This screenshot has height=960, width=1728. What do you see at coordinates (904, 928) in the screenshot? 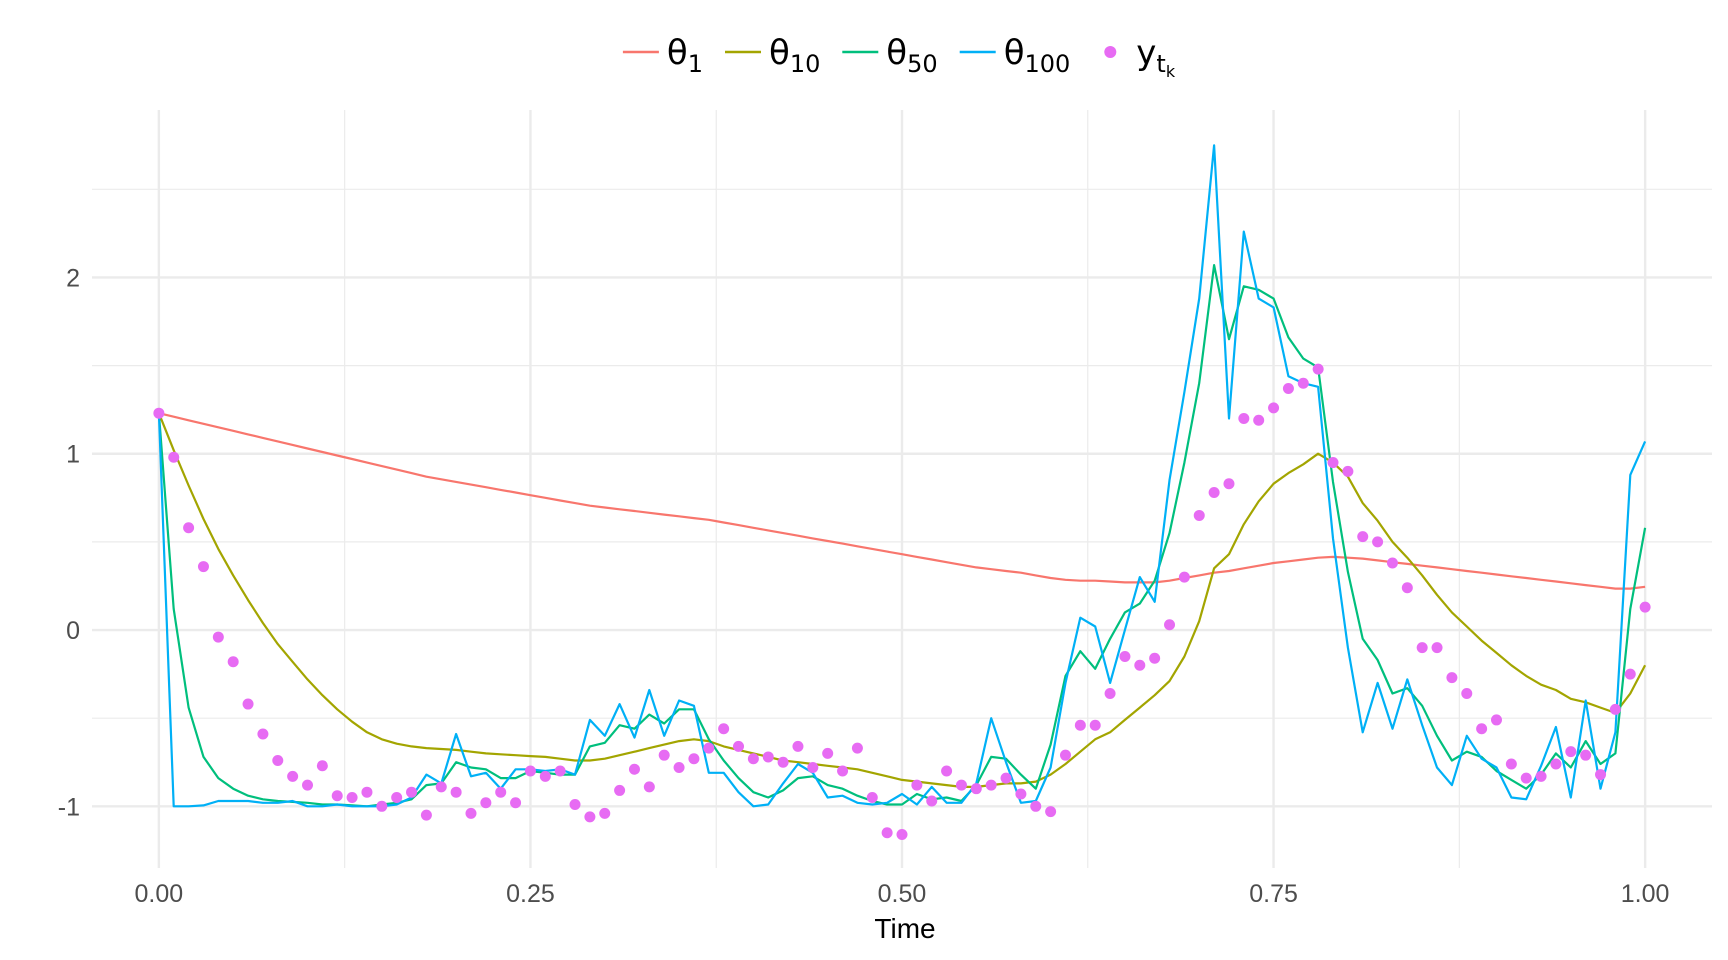
I see `x-axis-title: Time` at bounding box center [904, 928].